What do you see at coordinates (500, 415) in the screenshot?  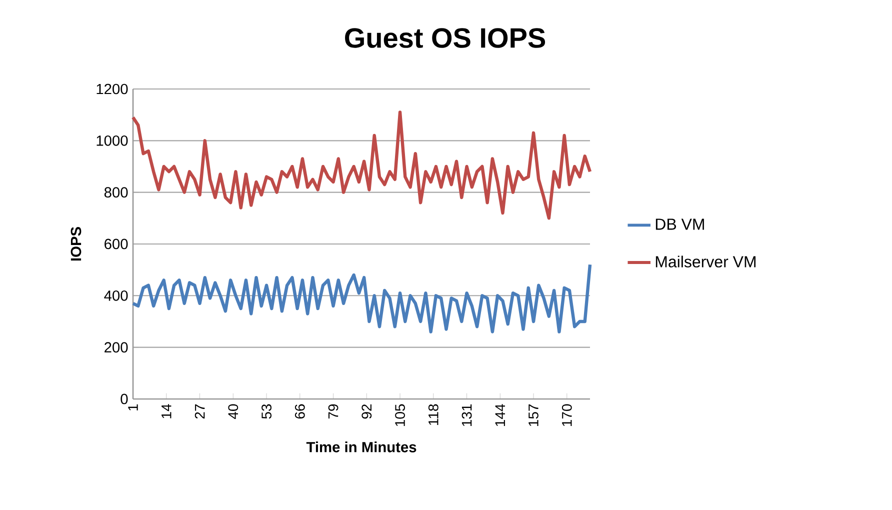 I see `x-tick-label: 144` at bounding box center [500, 415].